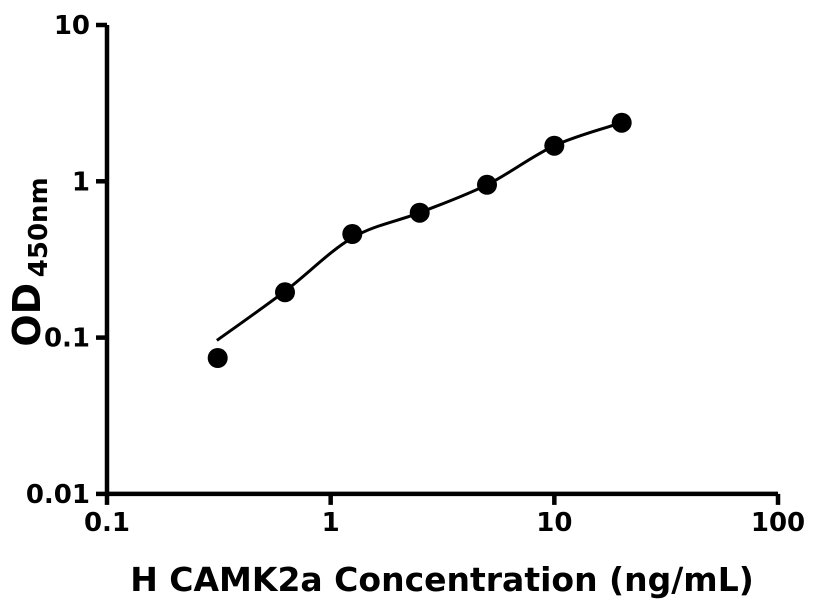  Describe the element at coordinates (778, 523) in the screenshot. I see `x-tick-label: 100` at that location.